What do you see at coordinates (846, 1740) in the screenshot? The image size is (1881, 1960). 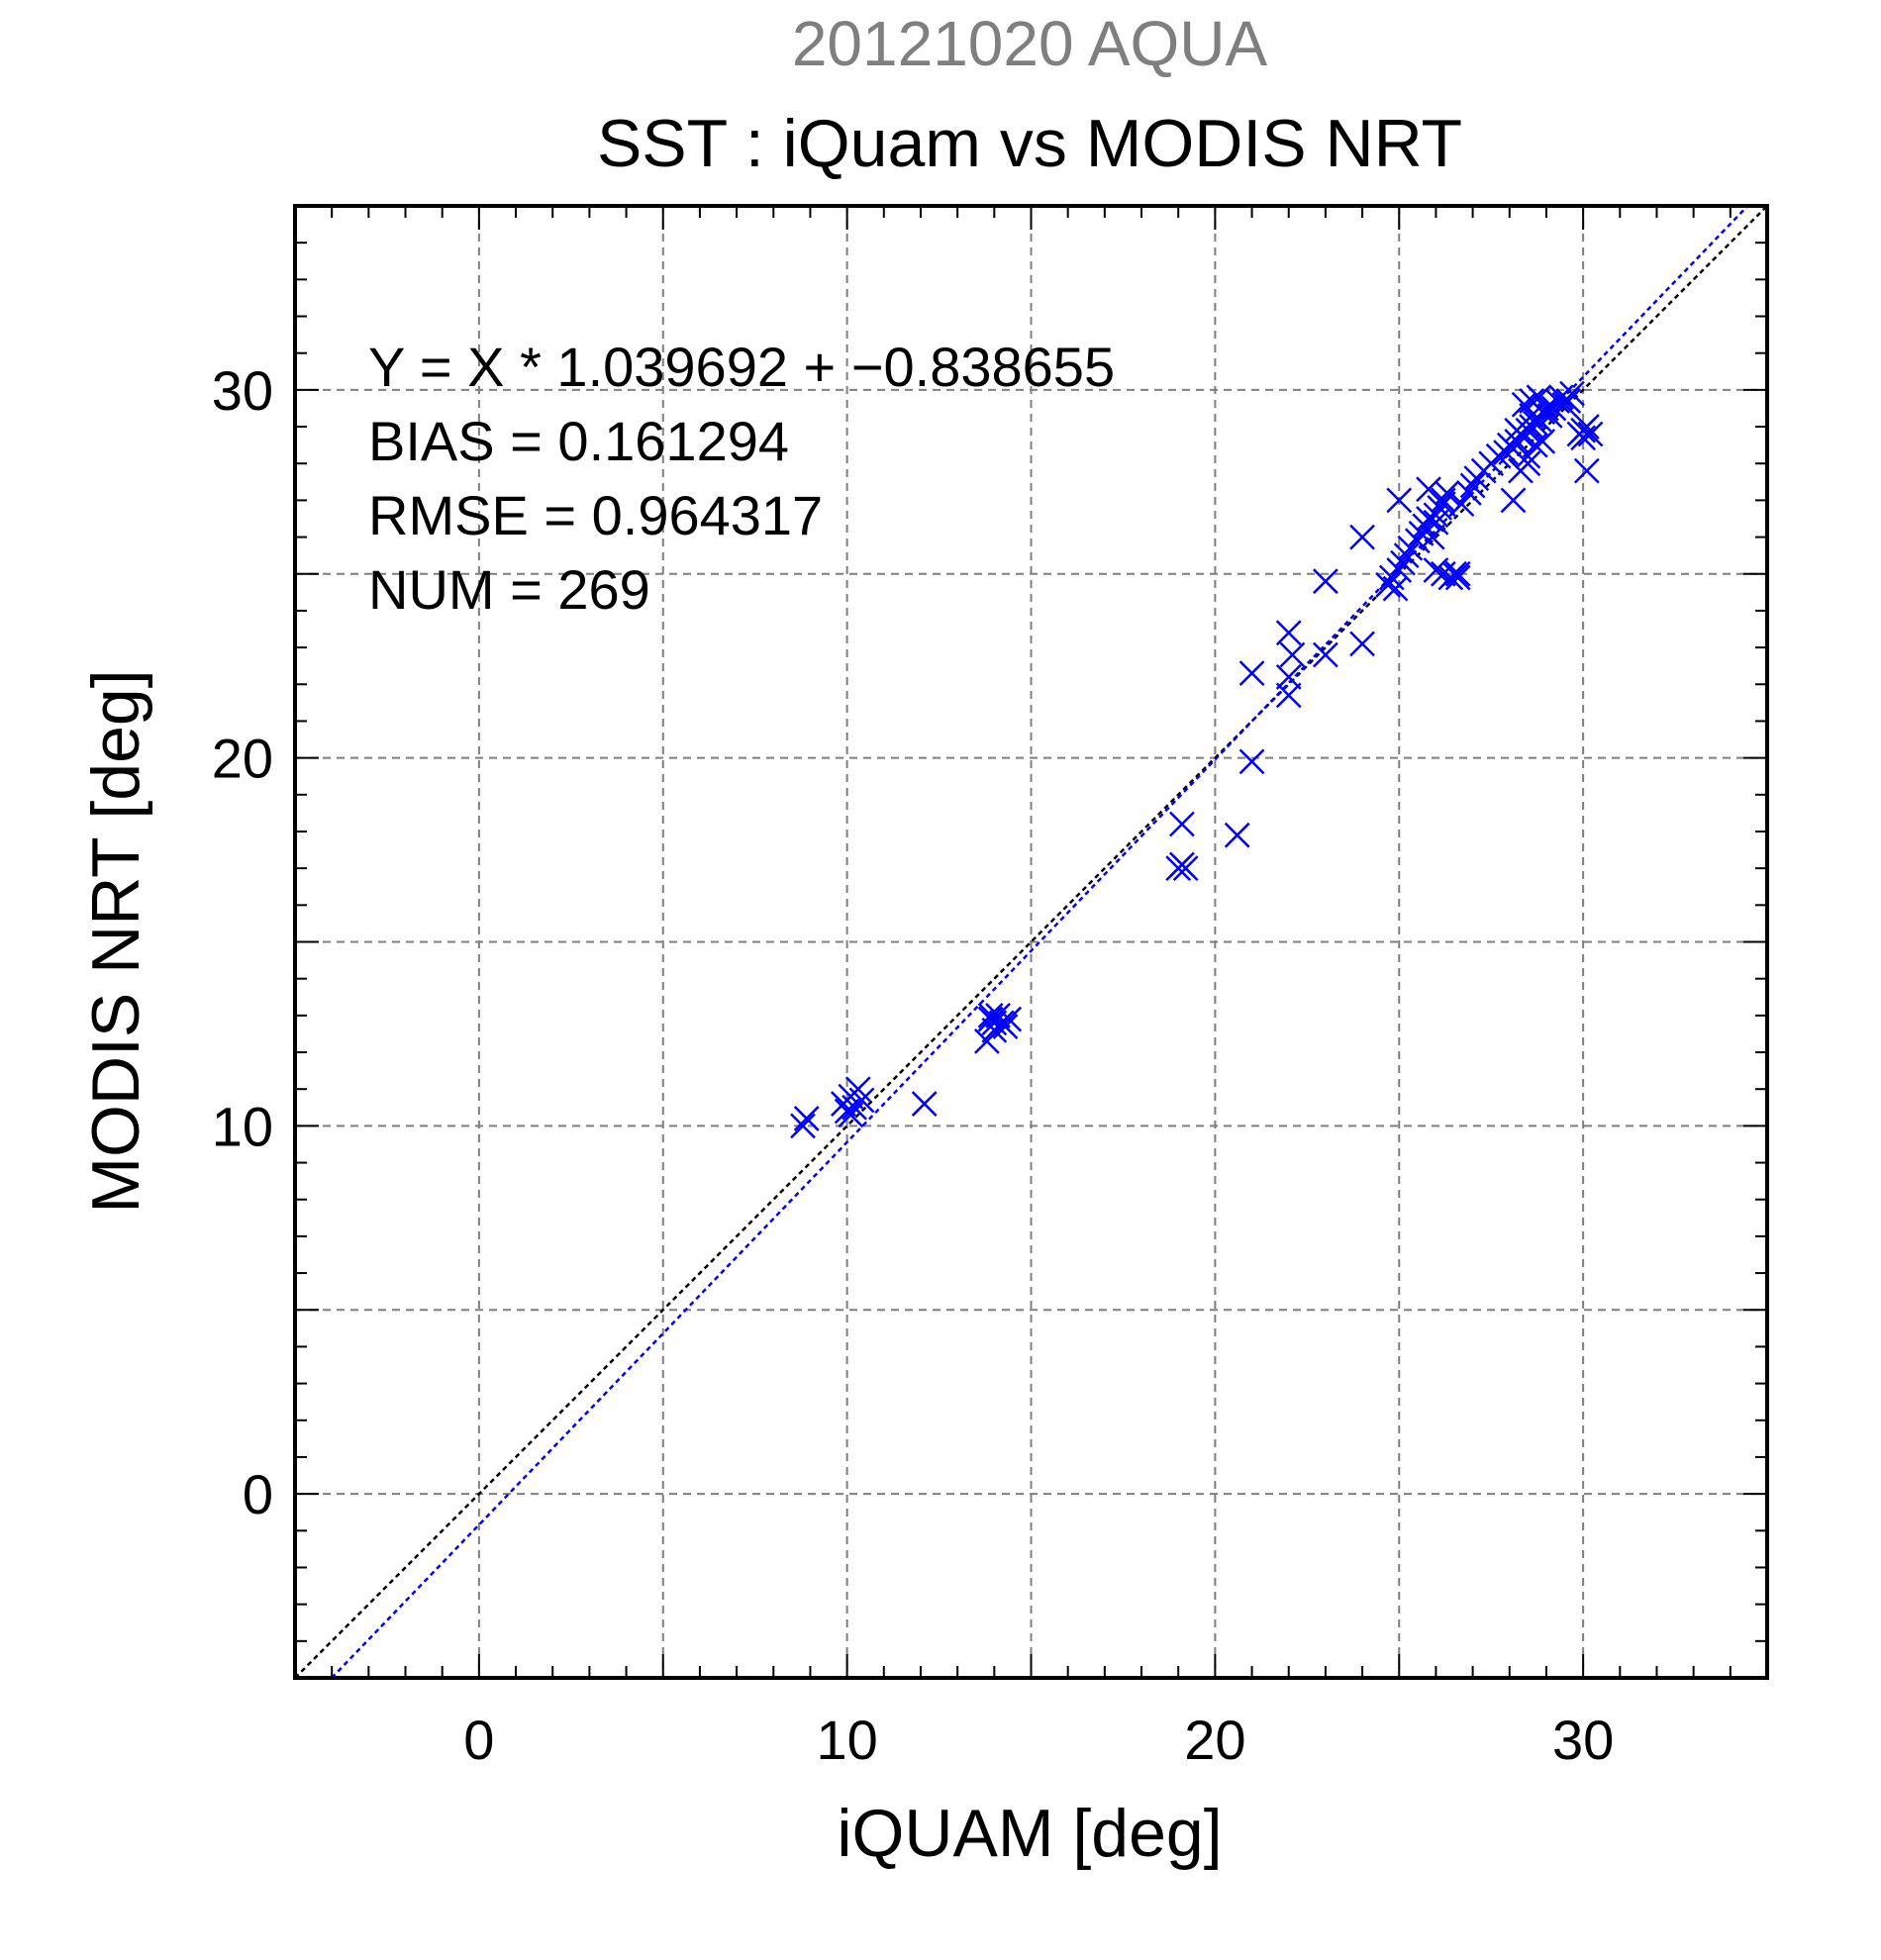 I see `x-tick-label: 10` at bounding box center [846, 1740].